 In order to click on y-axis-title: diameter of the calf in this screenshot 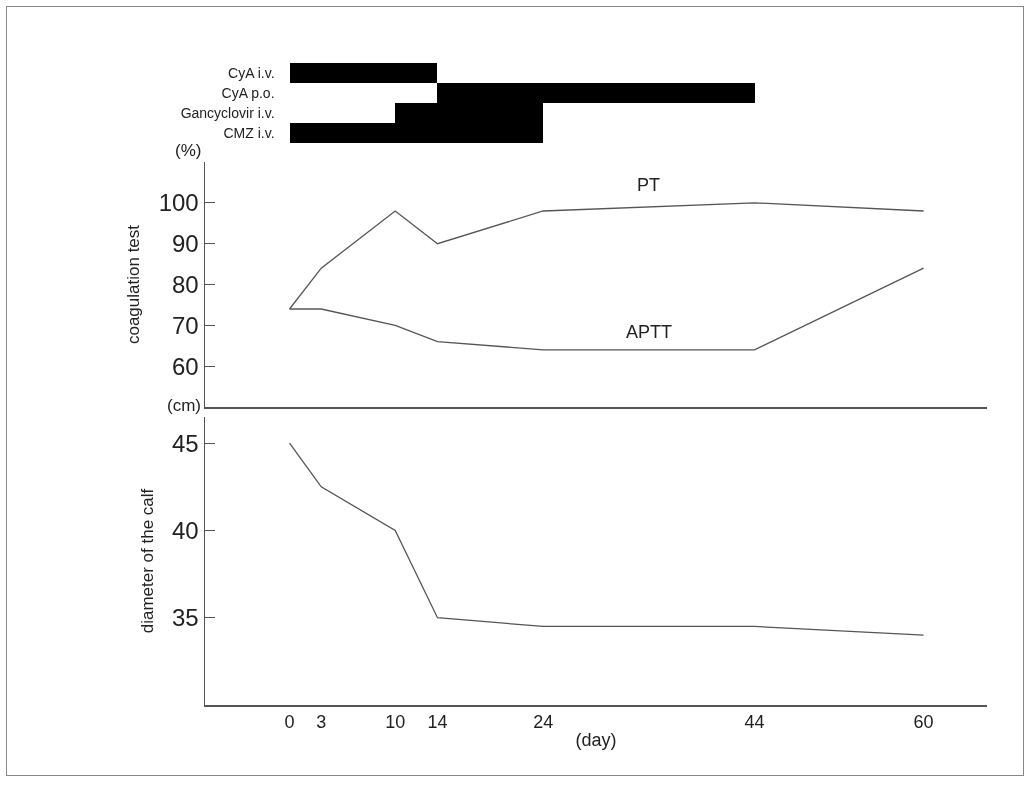, I will do `click(147, 561)`.